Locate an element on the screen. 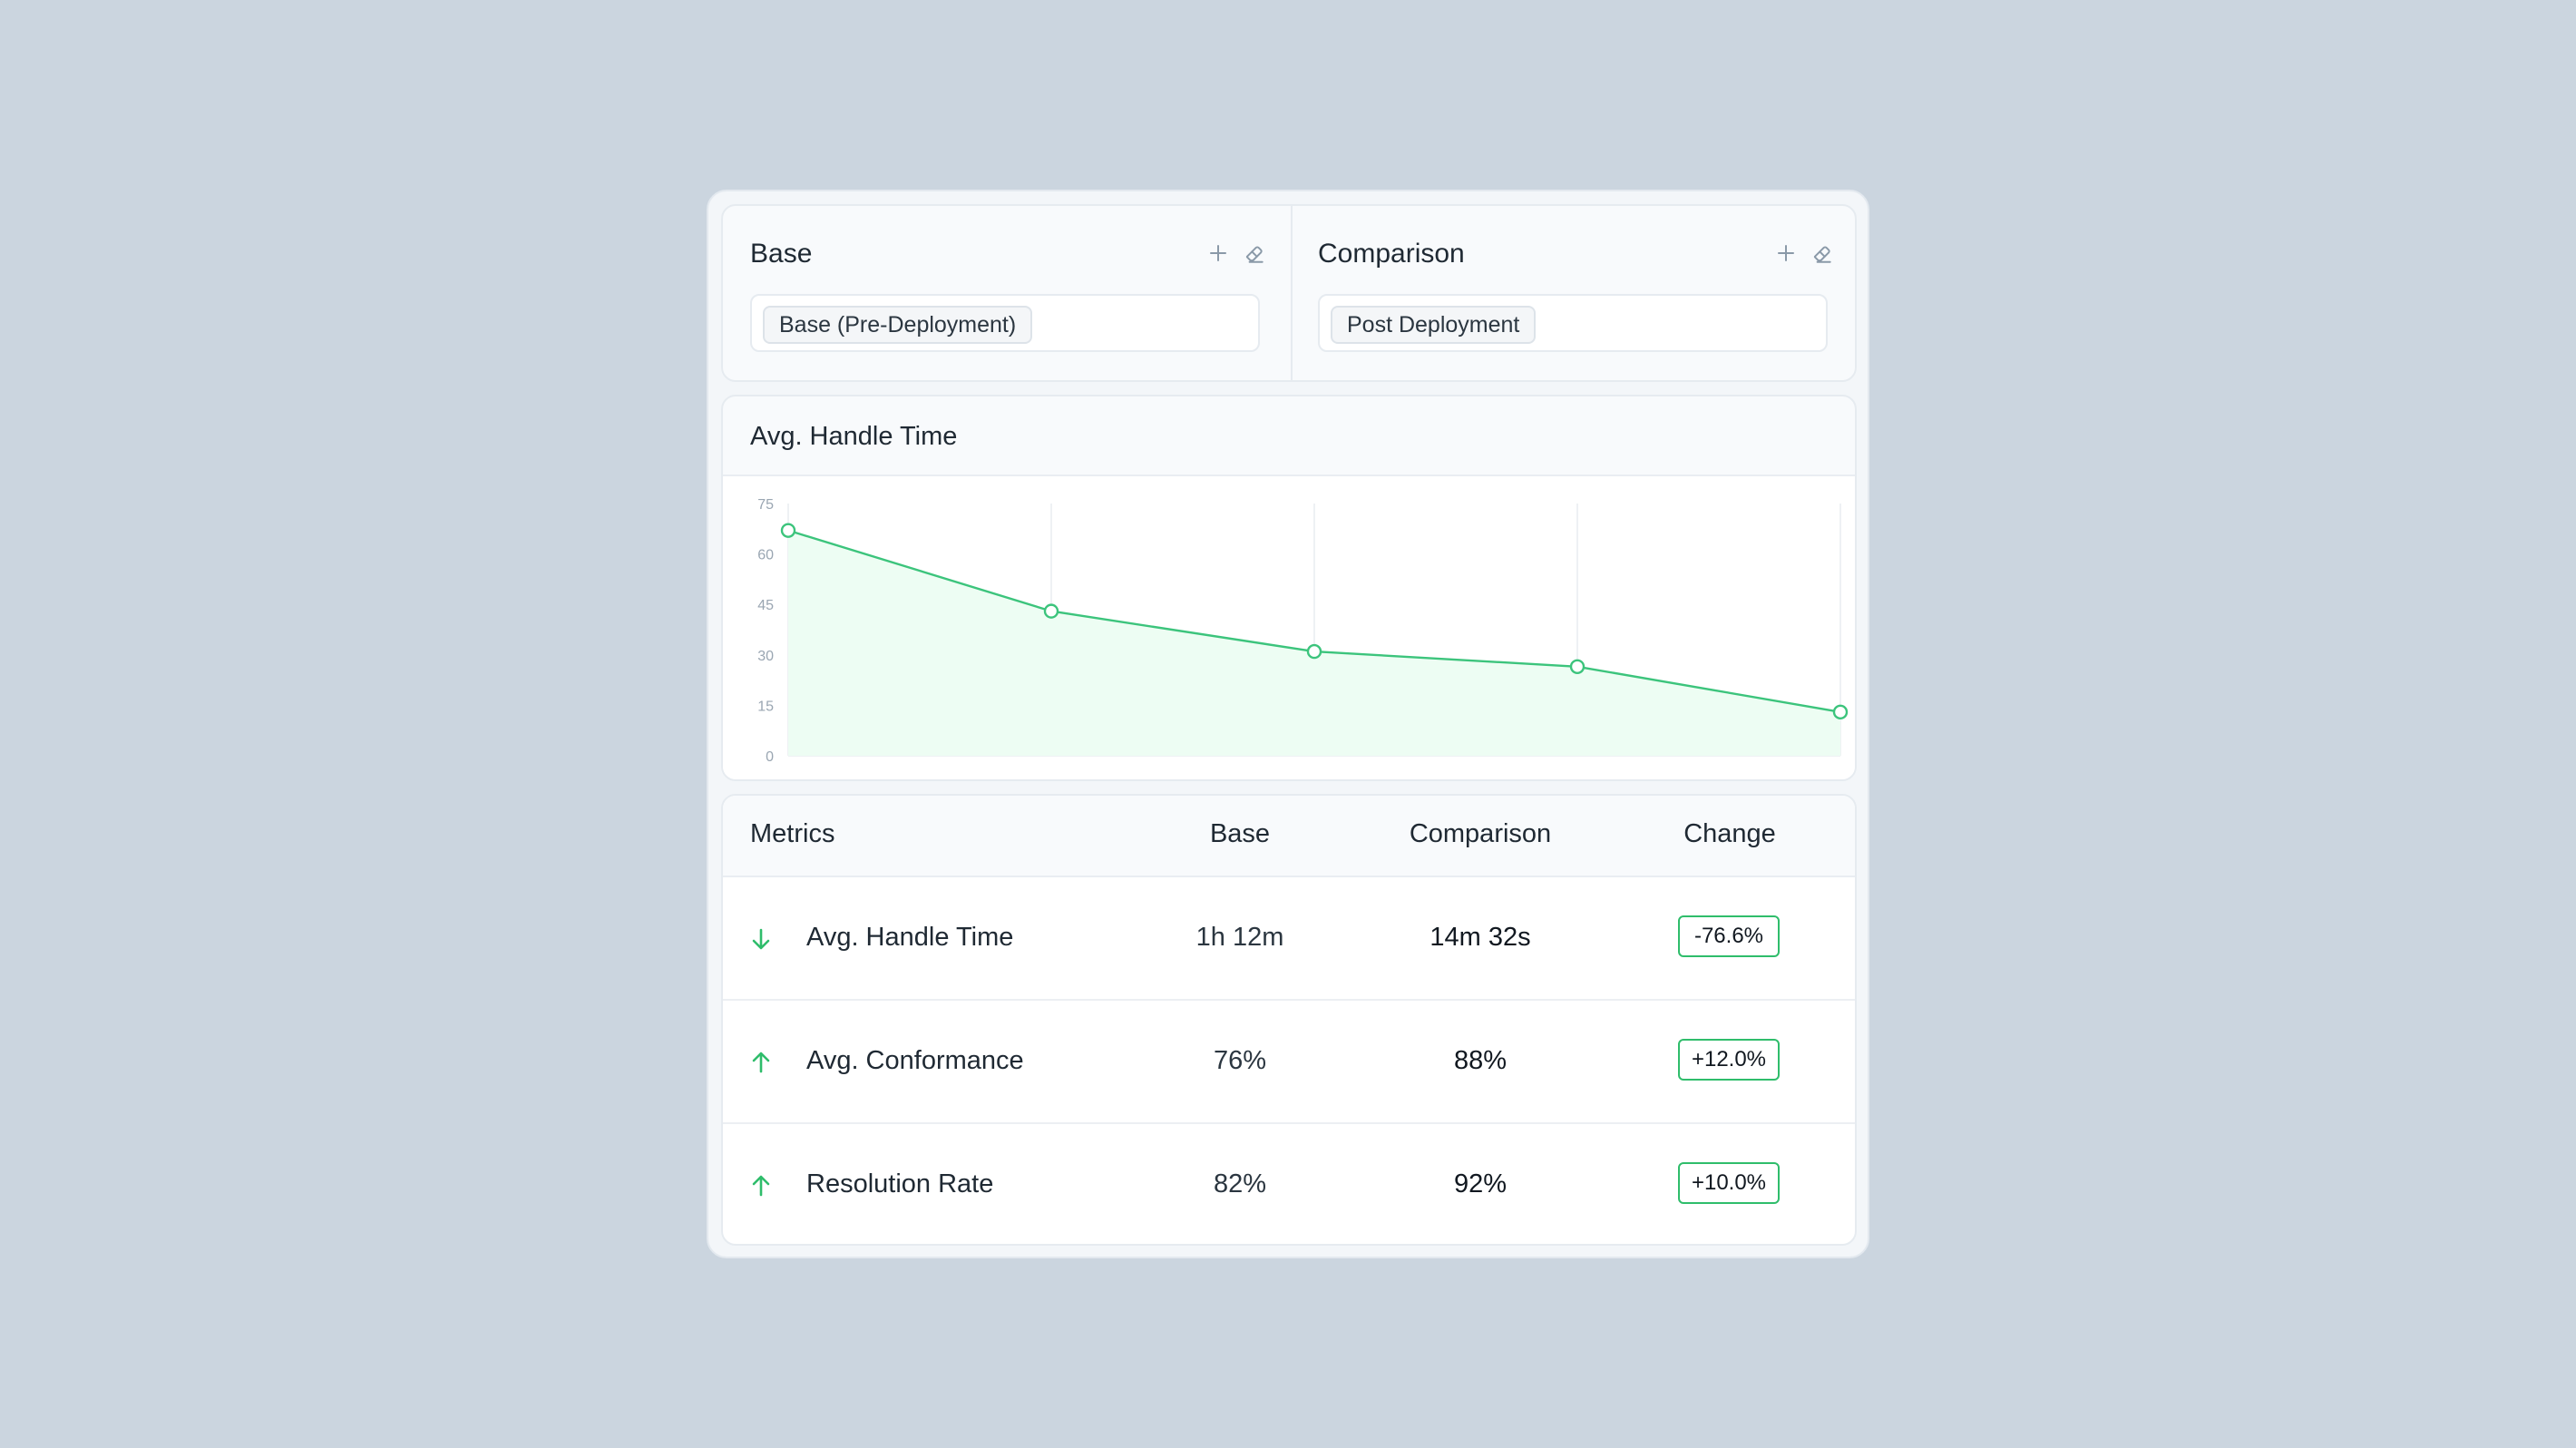 This screenshot has height=1448, width=2576. header-base: Base is located at coordinates (1240, 833).